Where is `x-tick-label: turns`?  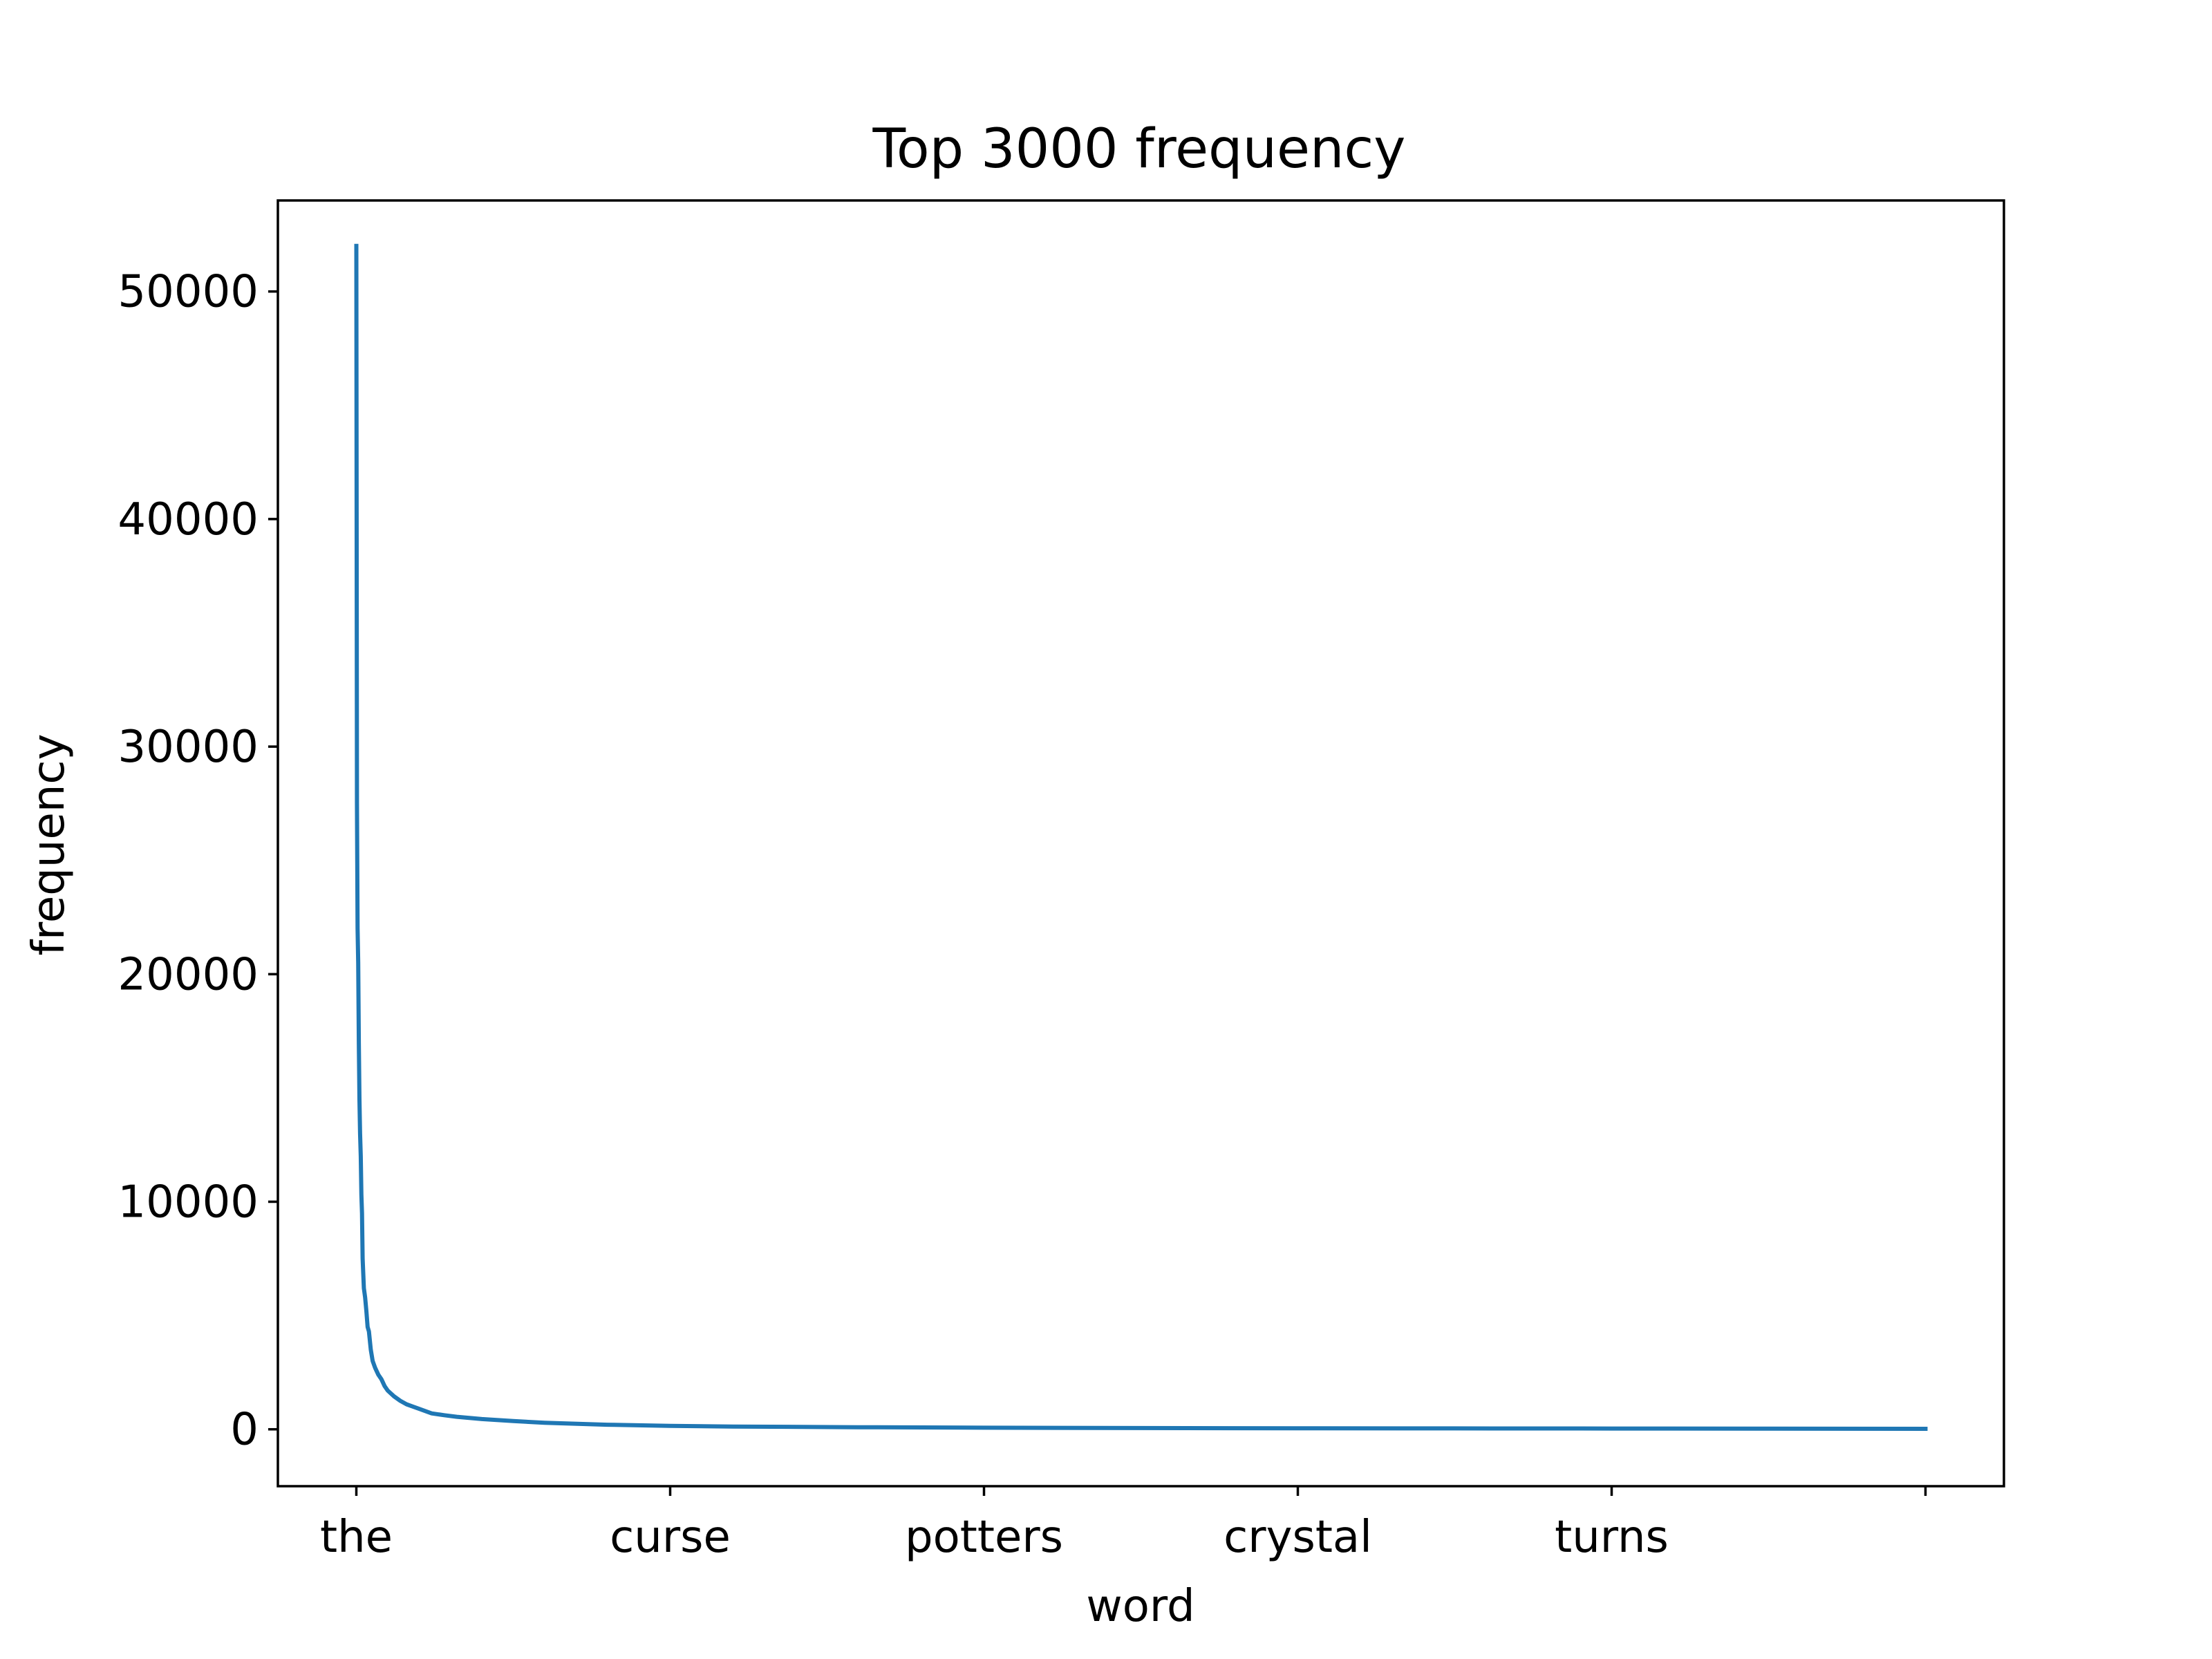
x-tick-label: turns is located at coordinates (1612, 1537).